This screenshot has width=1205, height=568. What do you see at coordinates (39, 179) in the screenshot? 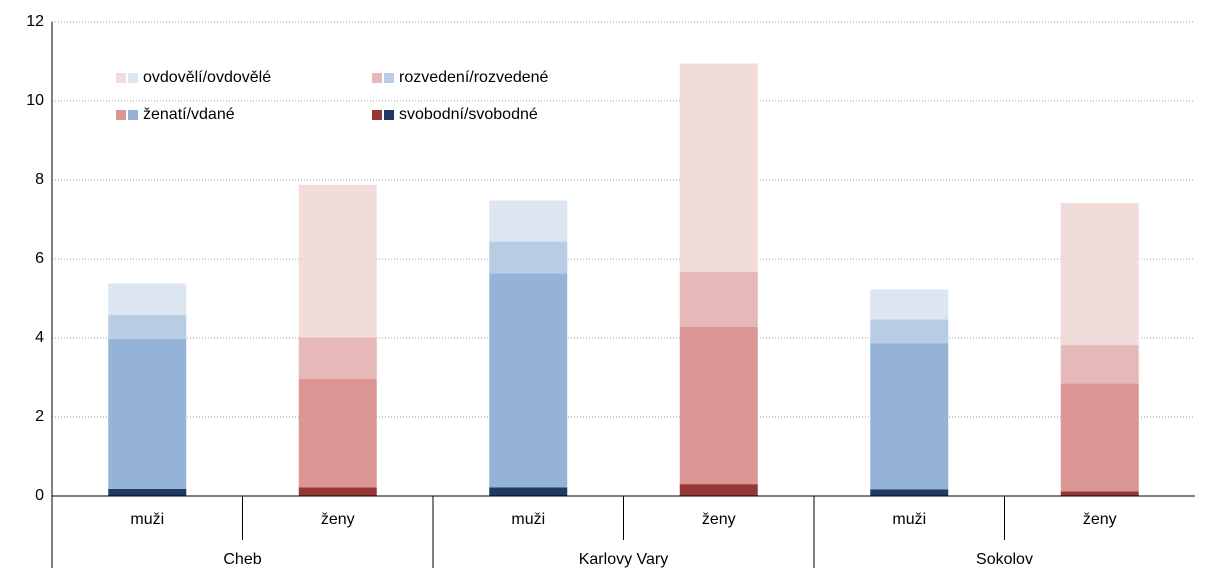
I see `y-tick-label: 8` at bounding box center [39, 179].